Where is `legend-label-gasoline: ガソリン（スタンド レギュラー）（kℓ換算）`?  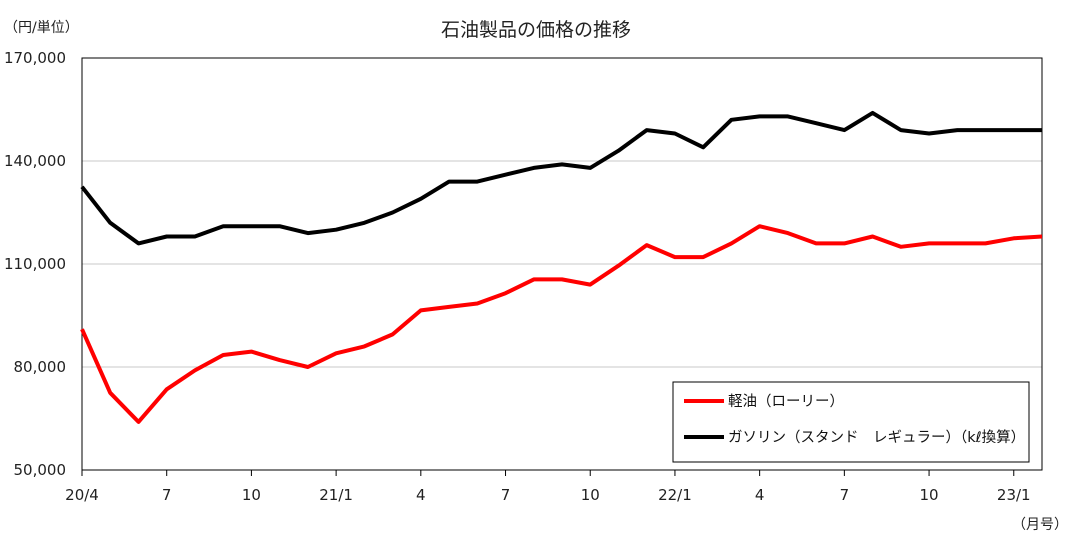
legend-label-gasoline: ガソリン（スタンド レギュラー）（kℓ換算） is located at coordinates (876, 437).